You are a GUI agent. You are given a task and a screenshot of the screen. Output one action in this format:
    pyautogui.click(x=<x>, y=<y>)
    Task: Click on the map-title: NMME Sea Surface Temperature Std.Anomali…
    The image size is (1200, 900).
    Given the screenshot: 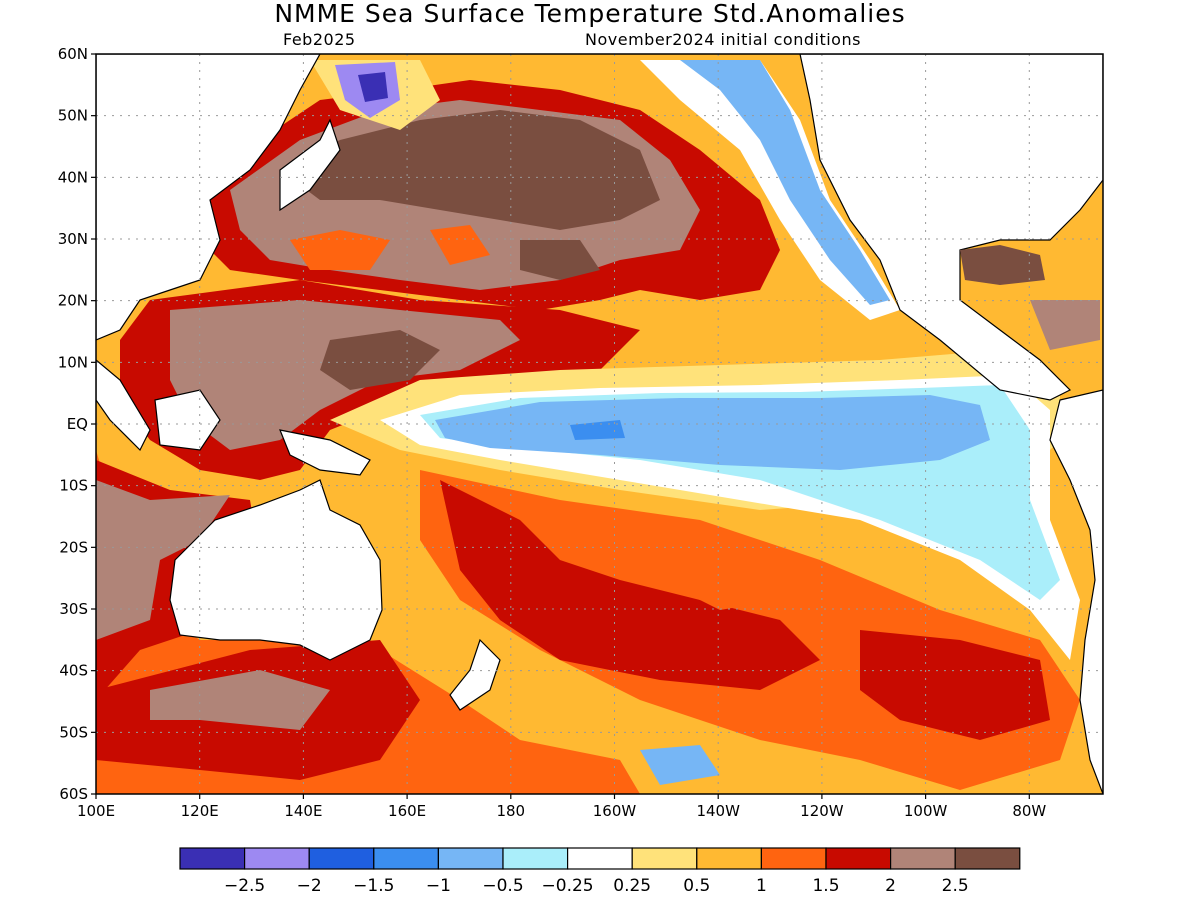 What is the action you would take?
    pyautogui.click(x=589, y=14)
    